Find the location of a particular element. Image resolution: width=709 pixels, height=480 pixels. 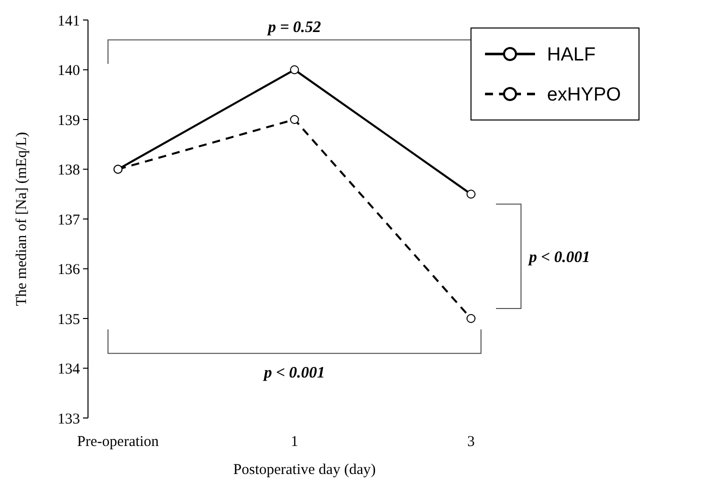

annotation: p < 0.001 is located at coordinates (294, 373).